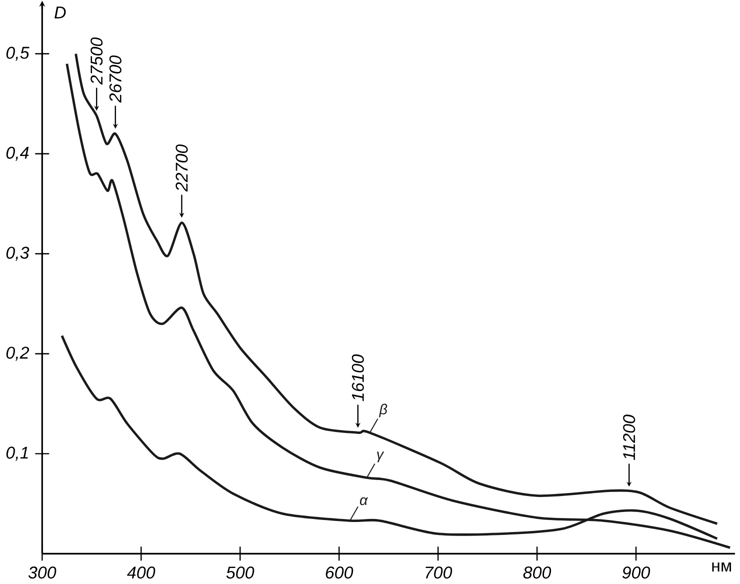  Describe the element at coordinates (96, 61) in the screenshot. I see `annotation: 27500` at that location.